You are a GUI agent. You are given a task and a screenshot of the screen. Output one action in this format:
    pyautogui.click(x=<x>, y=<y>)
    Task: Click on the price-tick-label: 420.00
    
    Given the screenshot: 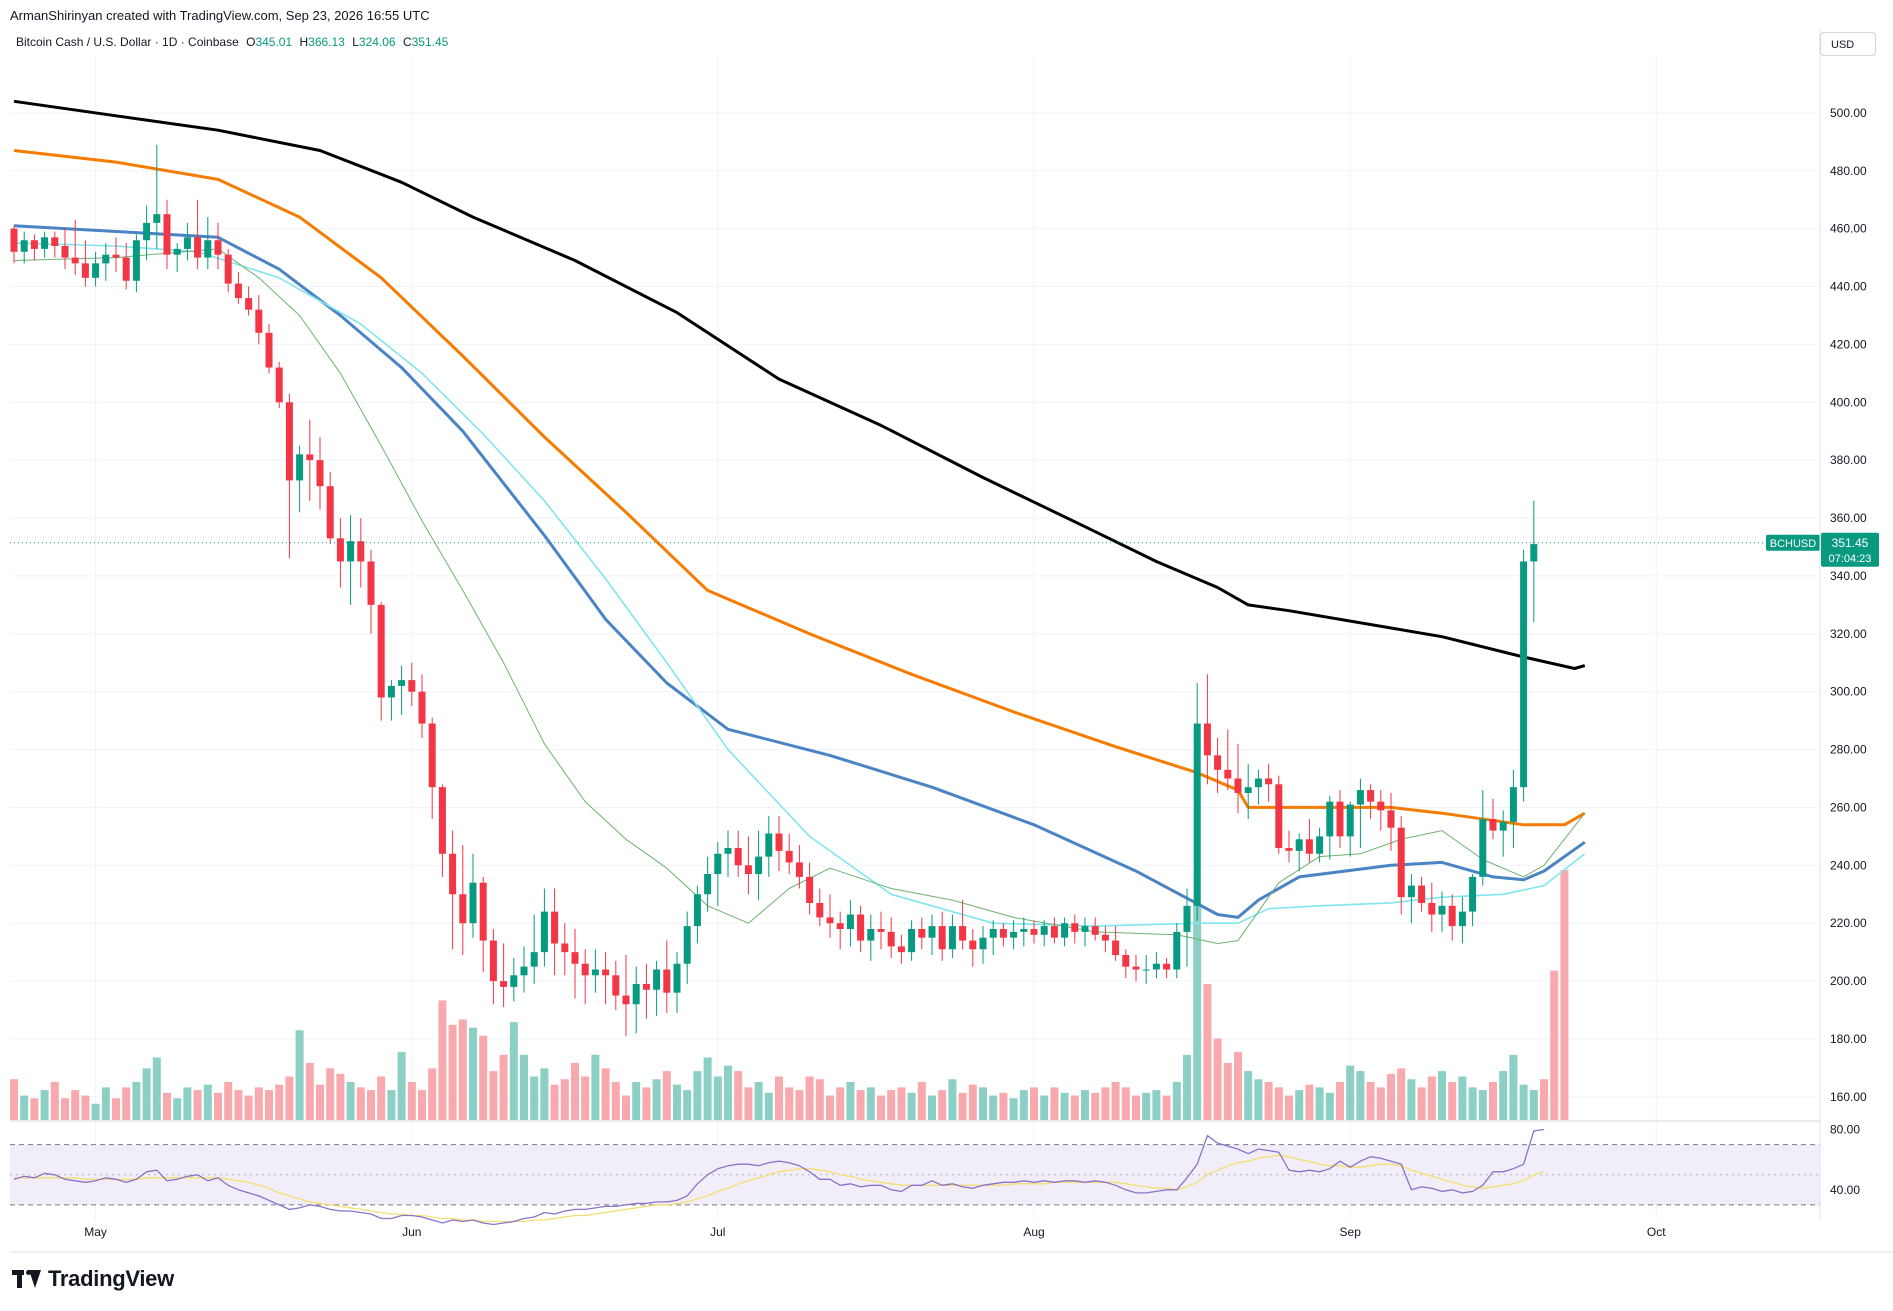 What is the action you would take?
    pyautogui.click(x=1848, y=344)
    